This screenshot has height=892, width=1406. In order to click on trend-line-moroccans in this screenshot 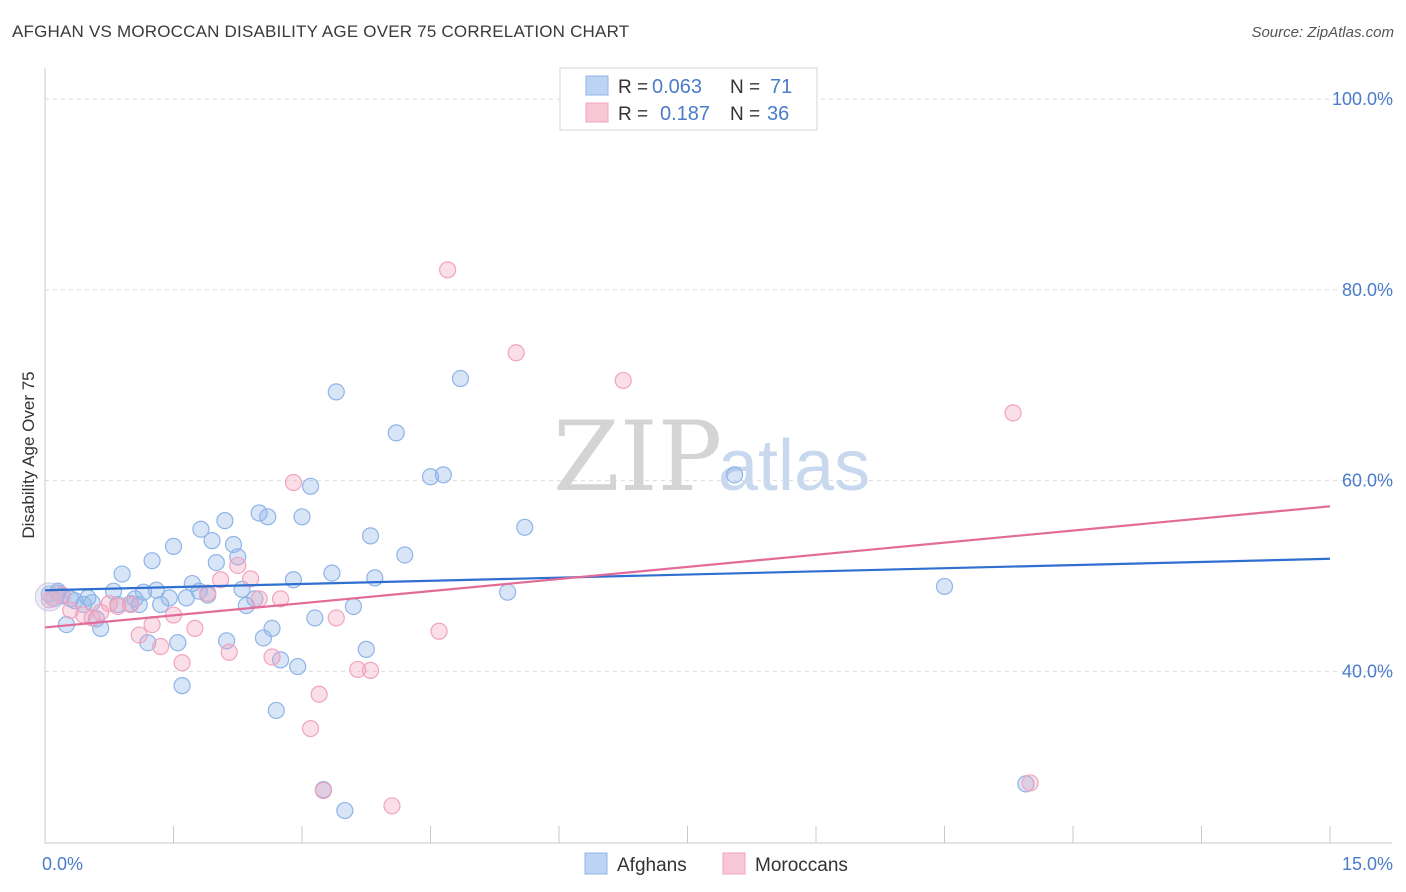, I will do `click(687, 567)`.